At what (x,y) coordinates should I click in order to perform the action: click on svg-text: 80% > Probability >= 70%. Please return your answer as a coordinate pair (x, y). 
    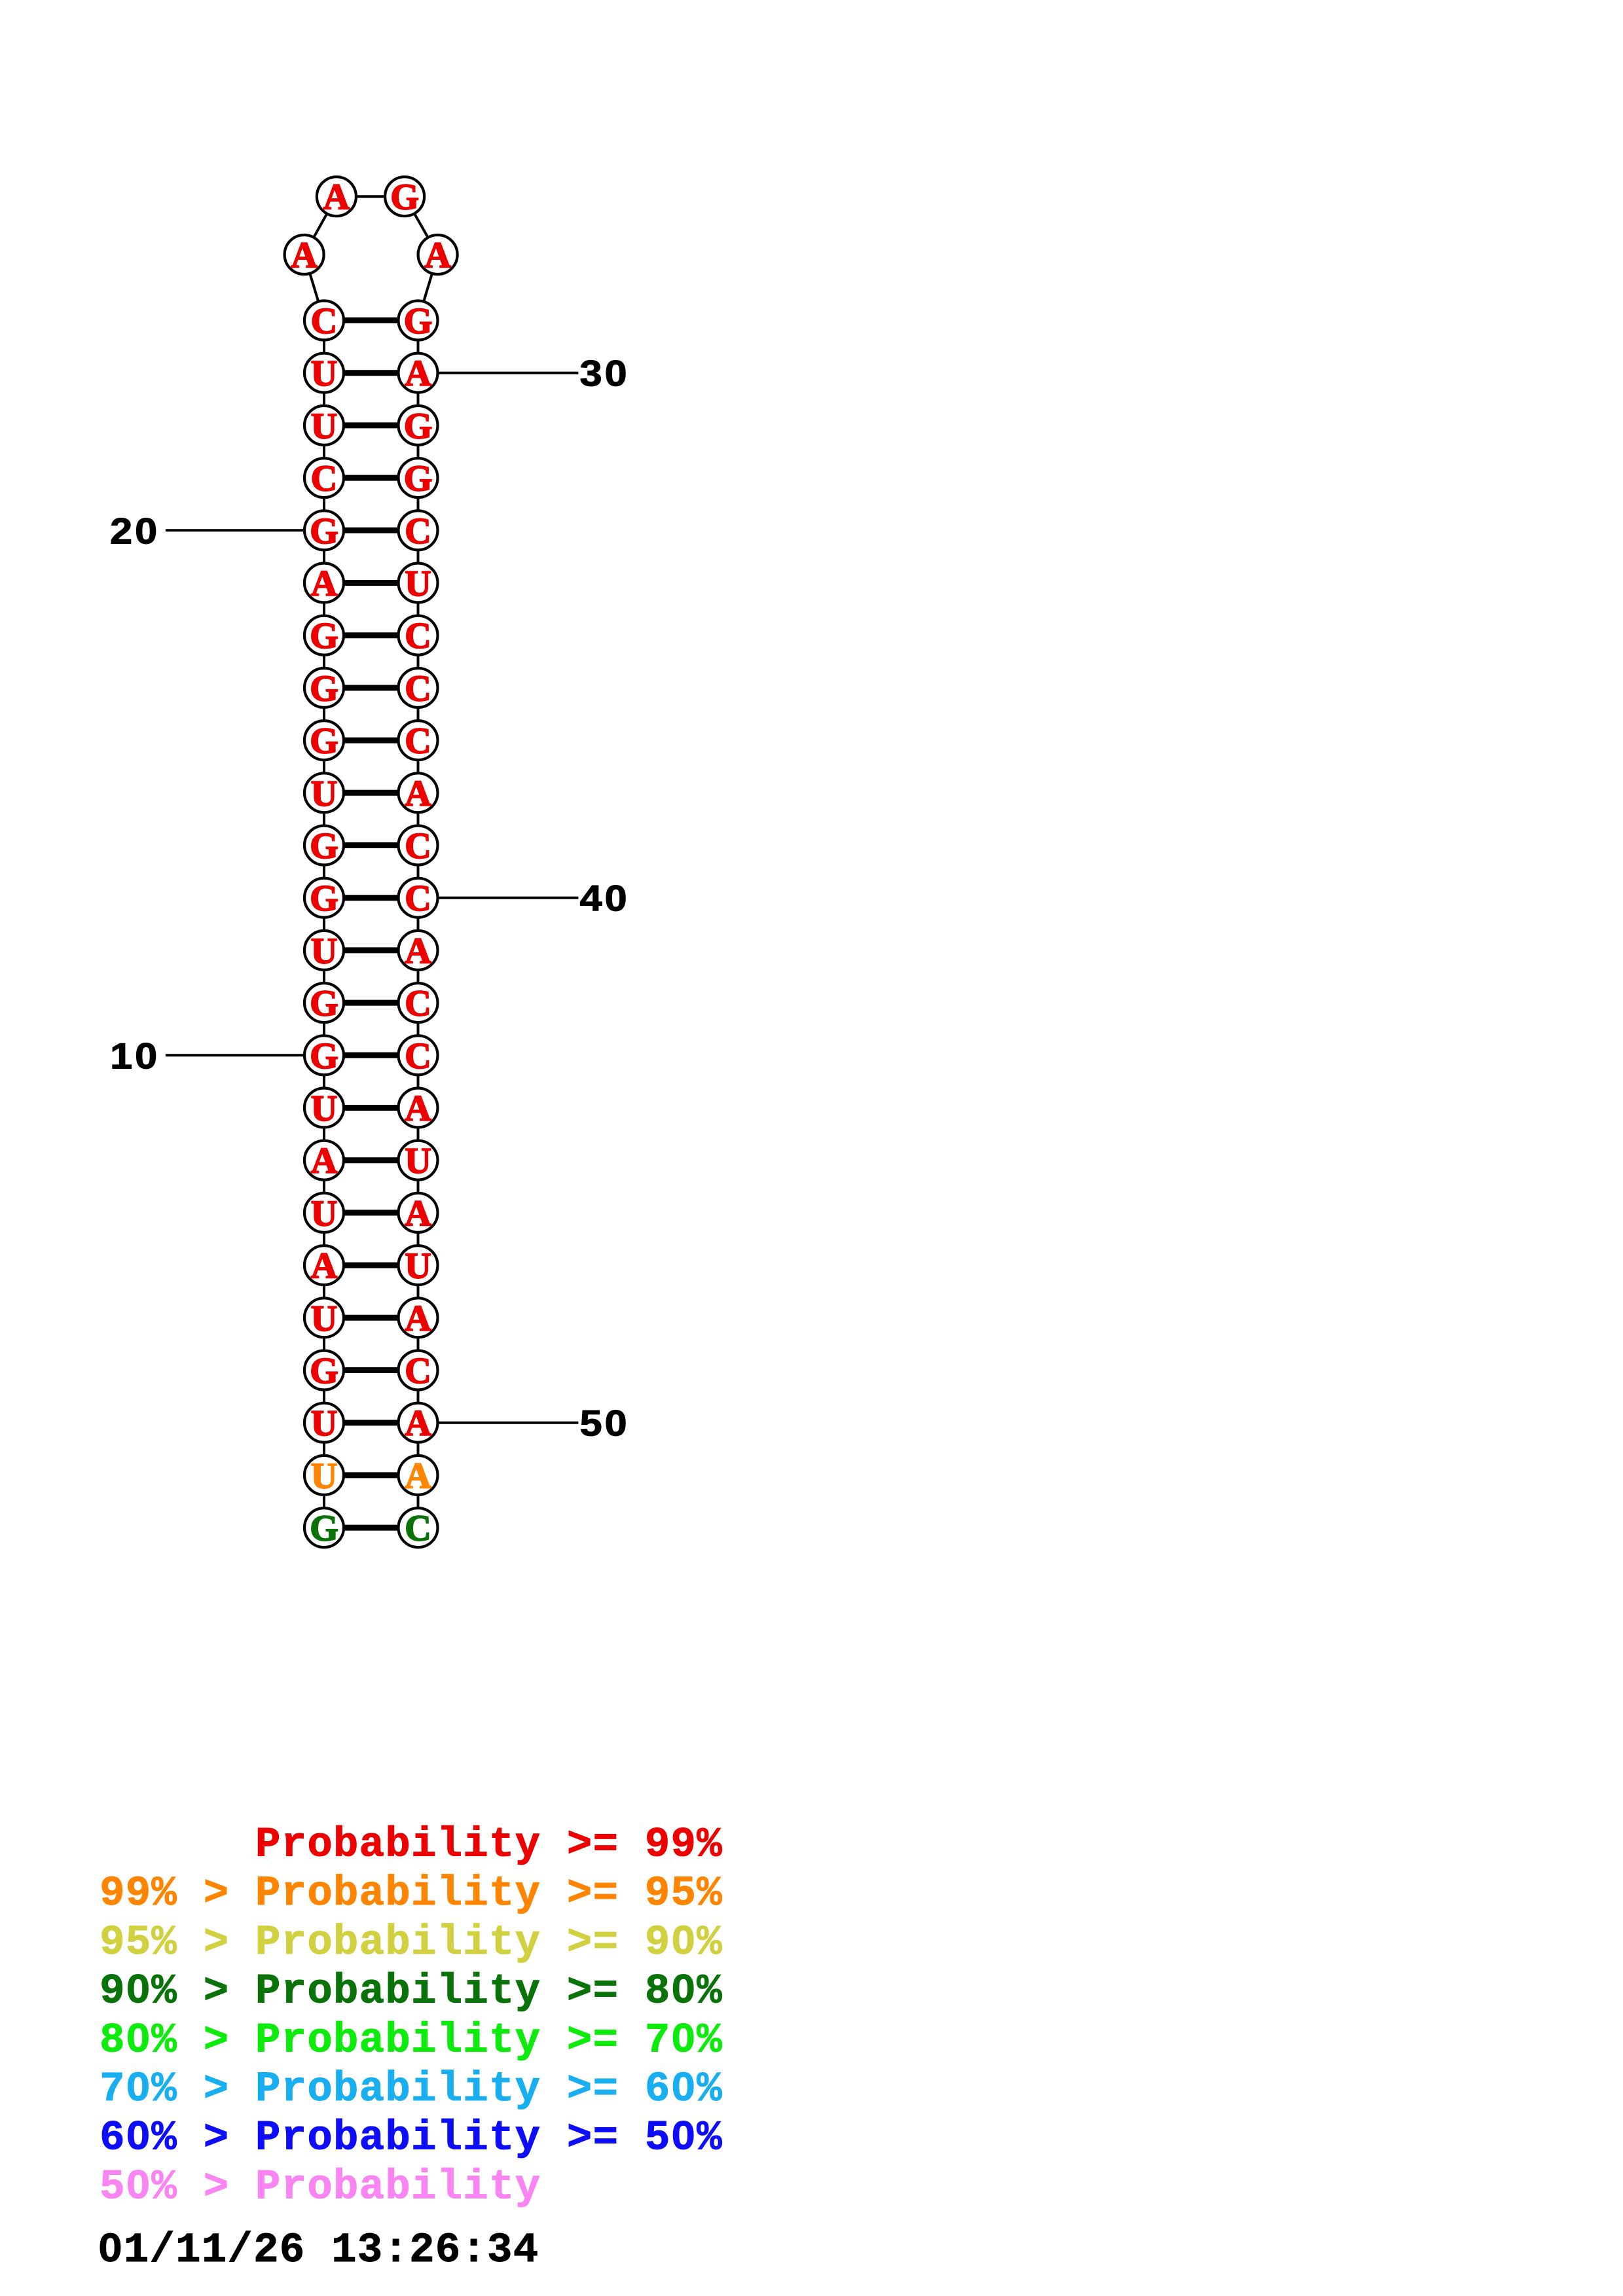
    Looking at the image, I should click on (411, 2040).